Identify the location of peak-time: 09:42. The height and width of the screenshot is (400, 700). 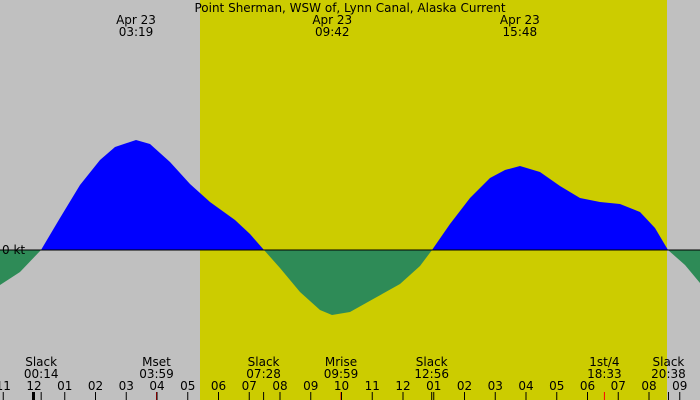
(332, 32).